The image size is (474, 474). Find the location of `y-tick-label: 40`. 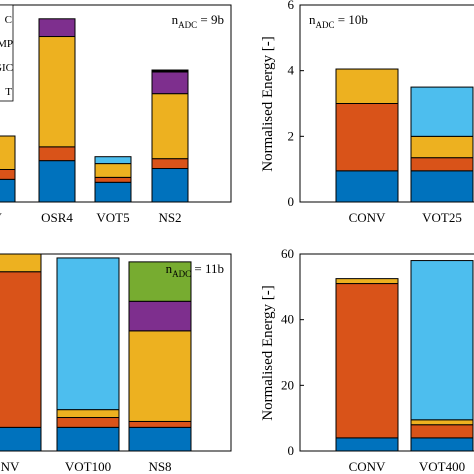

y-tick-label: 40 is located at coordinates (287, 319).